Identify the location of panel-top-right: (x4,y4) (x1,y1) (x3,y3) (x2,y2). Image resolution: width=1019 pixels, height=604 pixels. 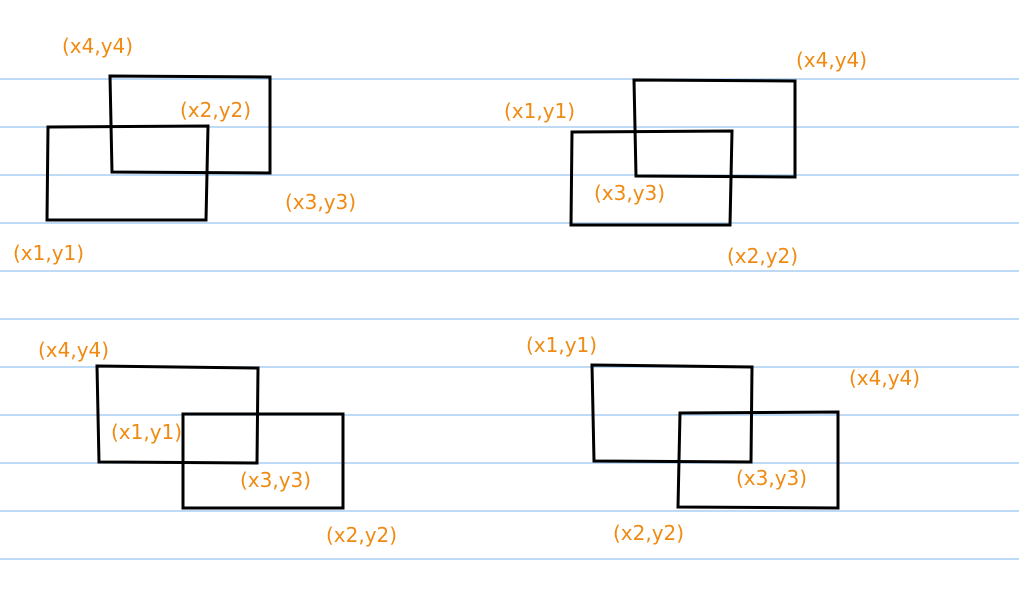
(685, 158).